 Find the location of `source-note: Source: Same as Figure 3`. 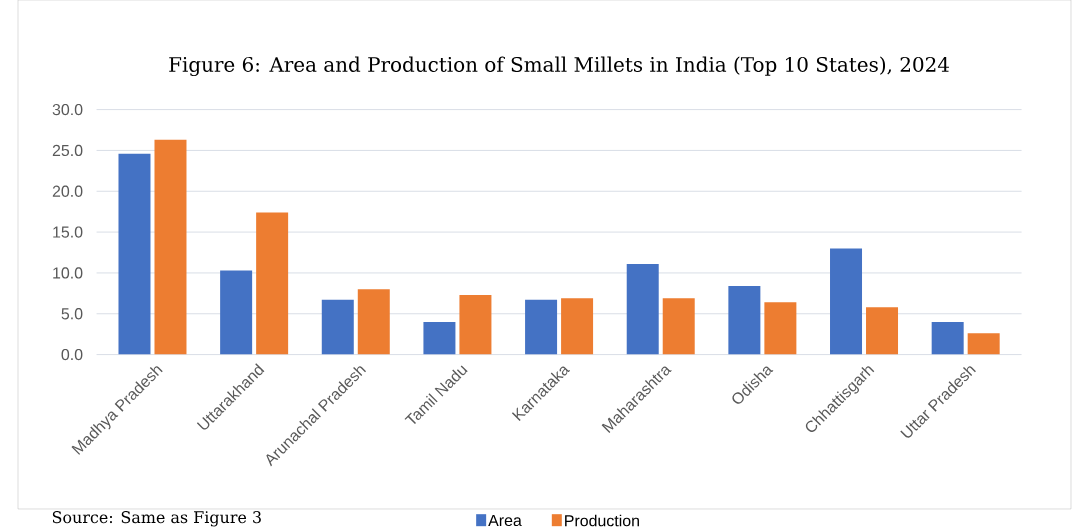

source-note: Source: Same as Figure 3 is located at coordinates (156, 519).